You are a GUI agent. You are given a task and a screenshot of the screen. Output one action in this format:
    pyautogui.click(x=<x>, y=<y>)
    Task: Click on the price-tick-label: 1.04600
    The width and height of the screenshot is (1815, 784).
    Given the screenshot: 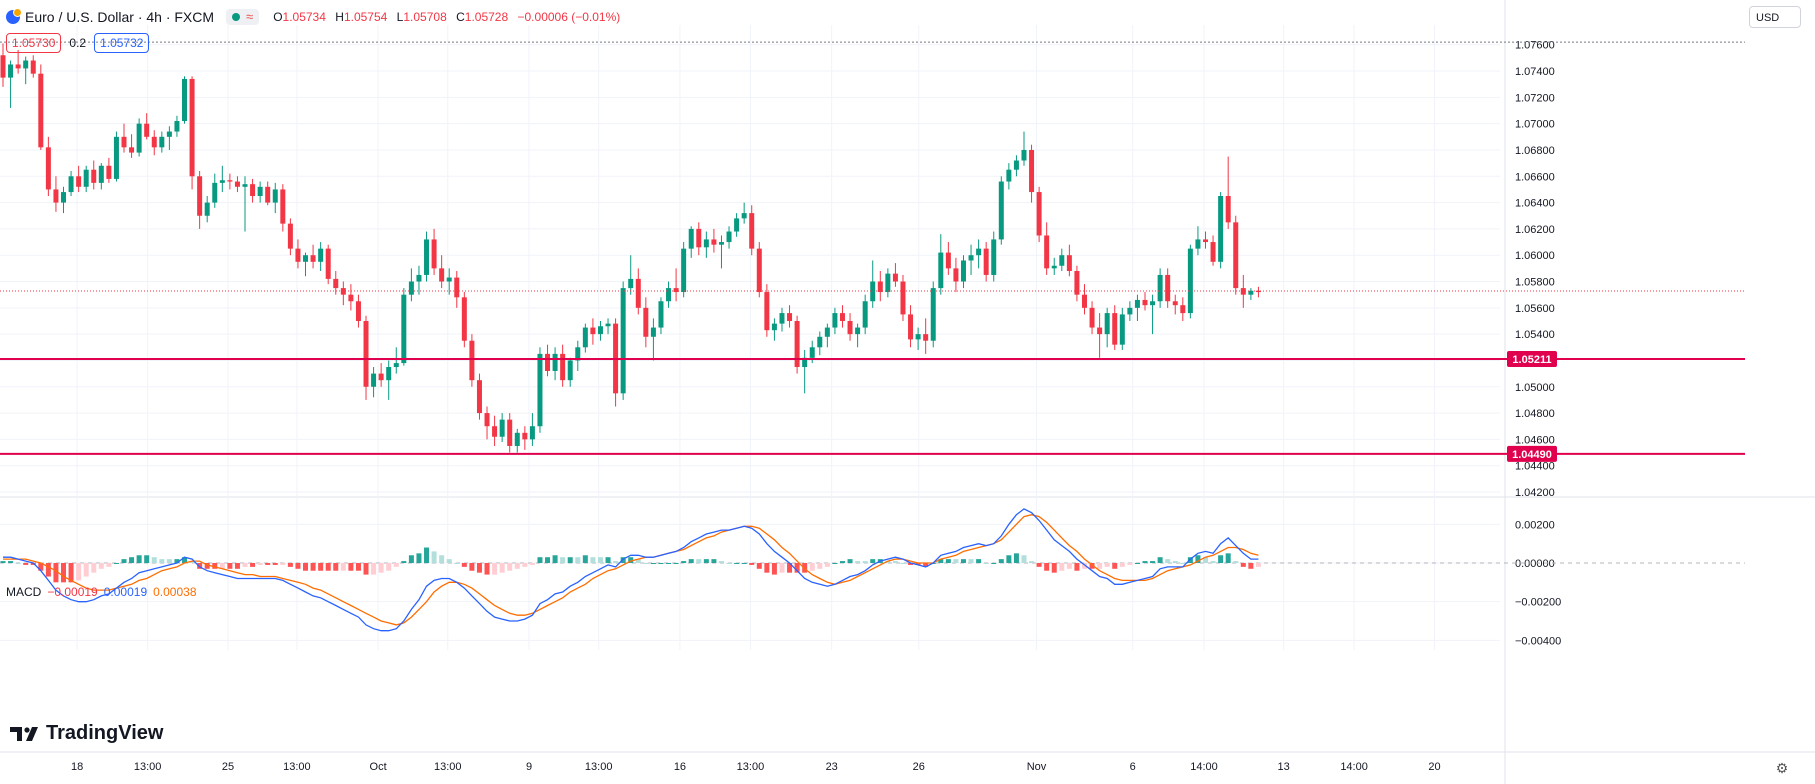 What is the action you would take?
    pyautogui.click(x=1535, y=440)
    